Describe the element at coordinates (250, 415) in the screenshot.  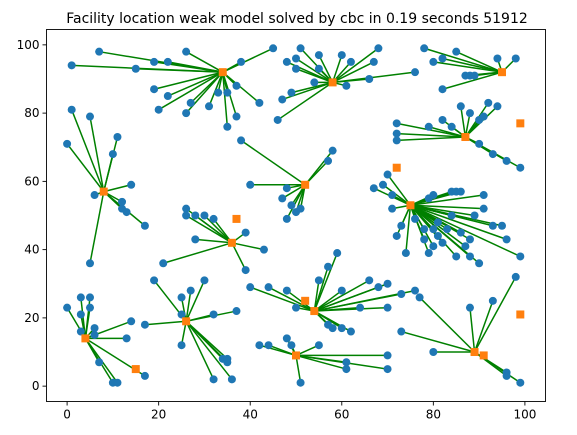
I see `x-tick-label: 40` at that location.